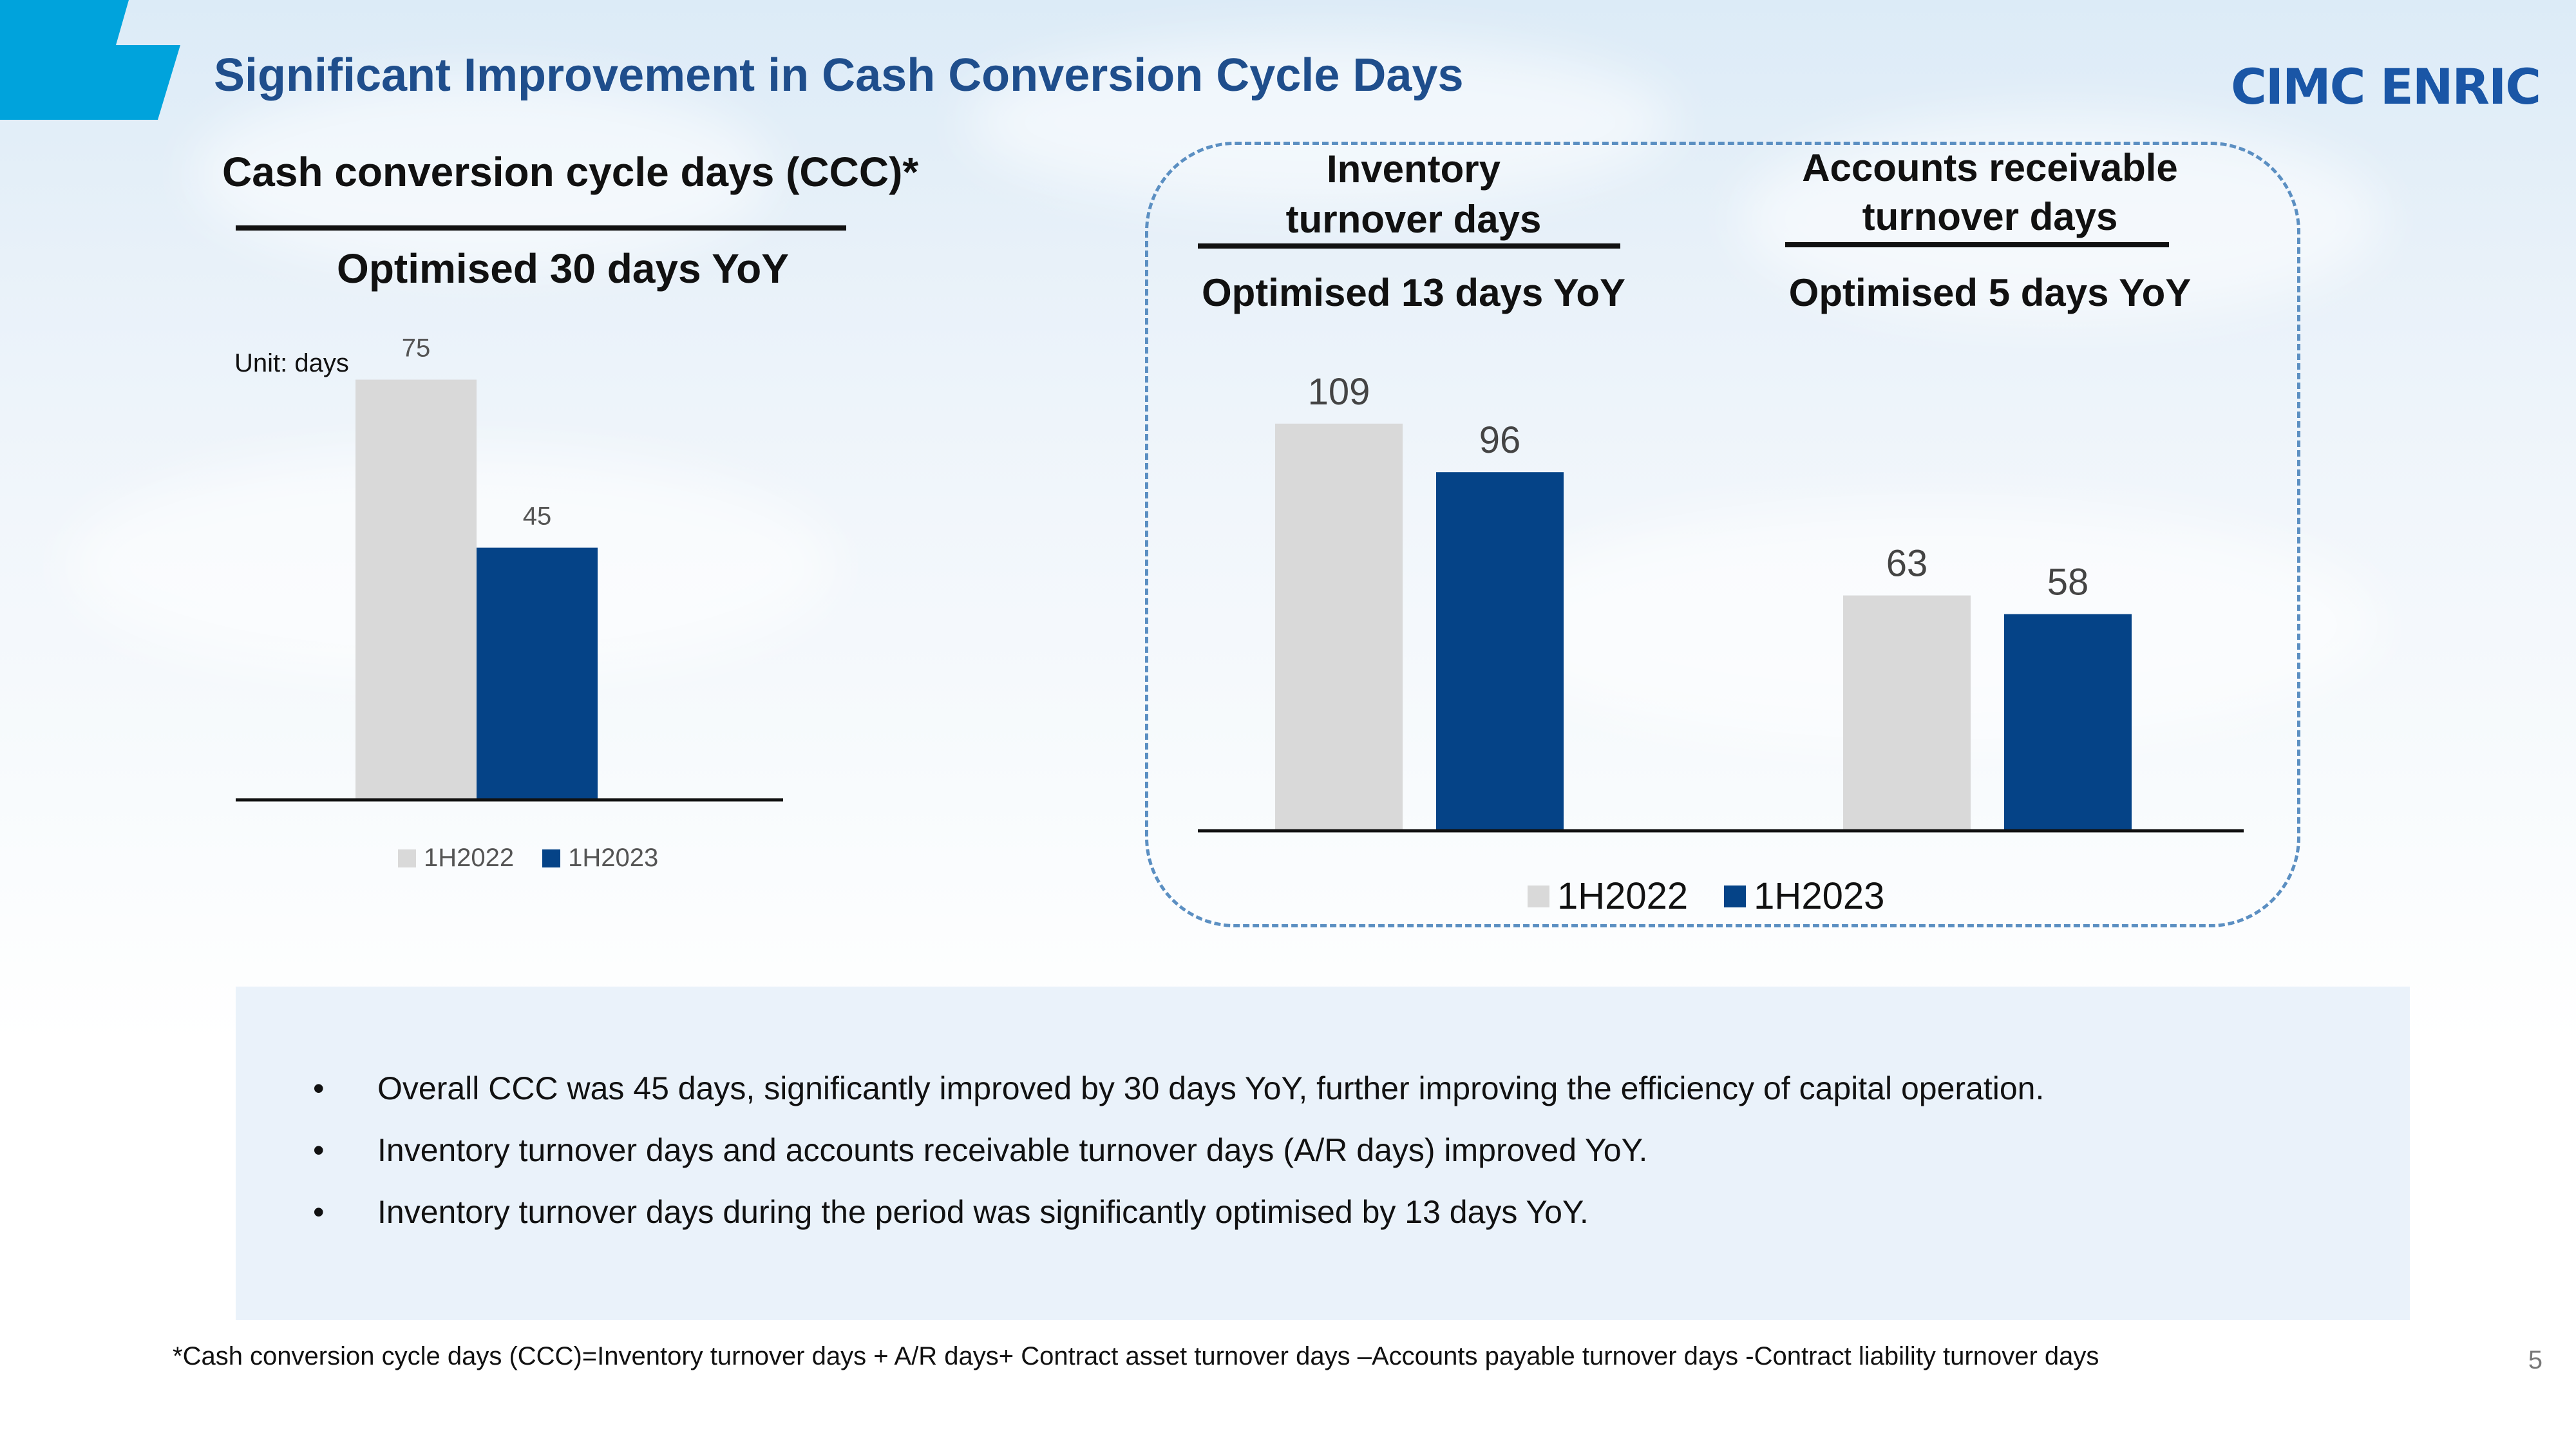 The width and height of the screenshot is (2576, 1449). I want to click on ccc-heading: Cash conversion cycle days (CCC)*, so click(570, 172).